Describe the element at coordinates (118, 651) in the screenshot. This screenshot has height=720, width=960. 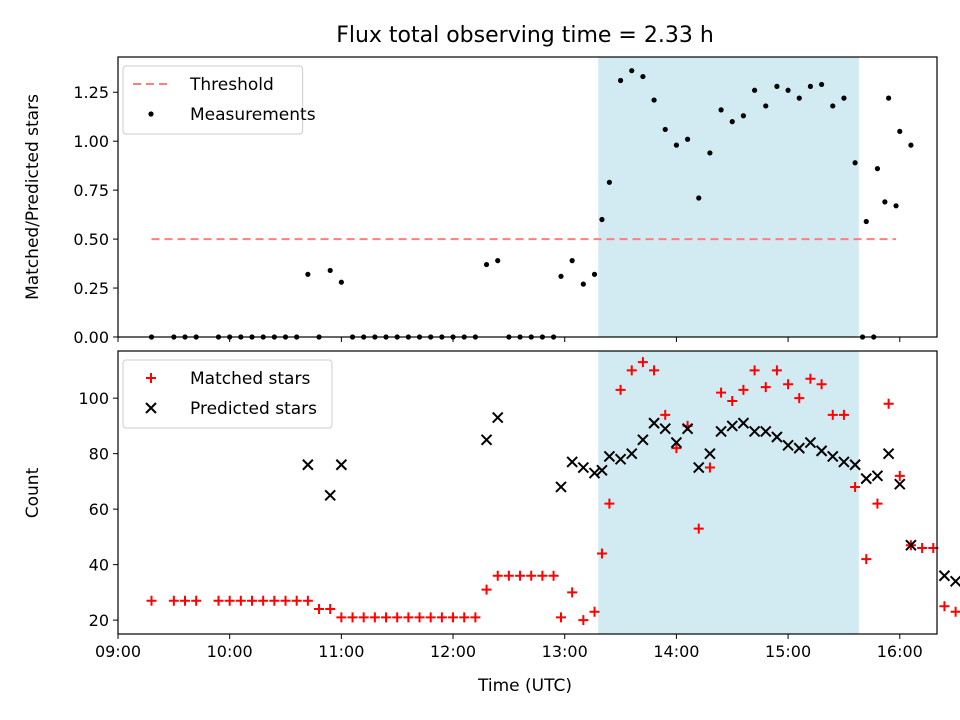
I see `x-tick-label: 09:00` at that location.